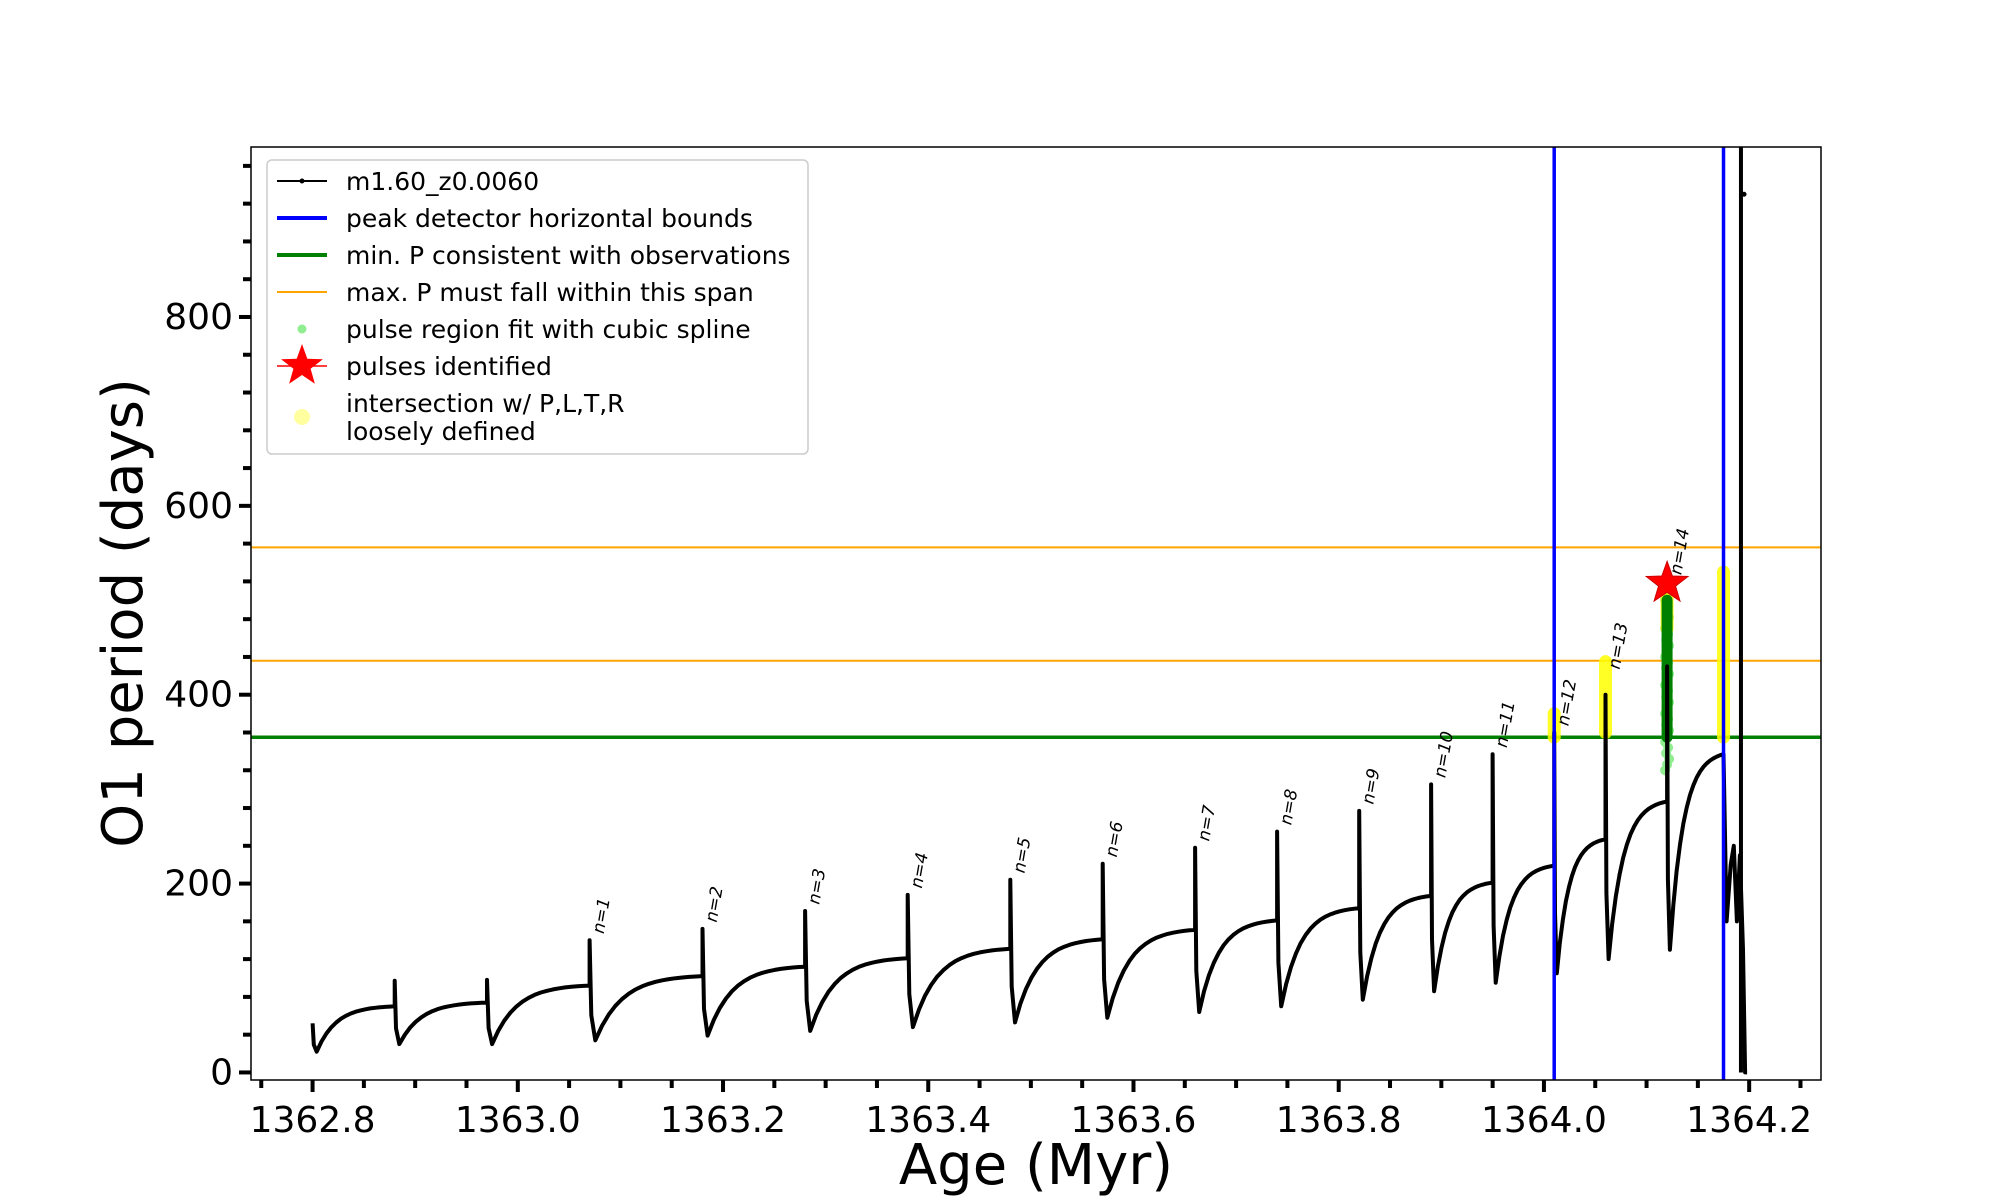  Describe the element at coordinates (1036, 1165) in the screenshot. I see `x-axis-label: Age (Myr)` at that location.